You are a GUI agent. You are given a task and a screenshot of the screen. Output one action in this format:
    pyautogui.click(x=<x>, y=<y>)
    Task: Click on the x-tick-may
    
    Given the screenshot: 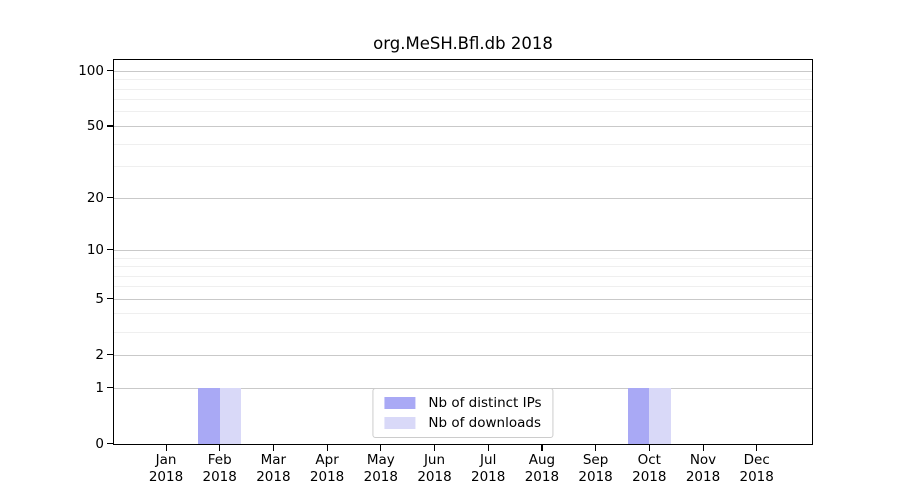 What is the action you would take?
    pyautogui.click(x=381, y=447)
    